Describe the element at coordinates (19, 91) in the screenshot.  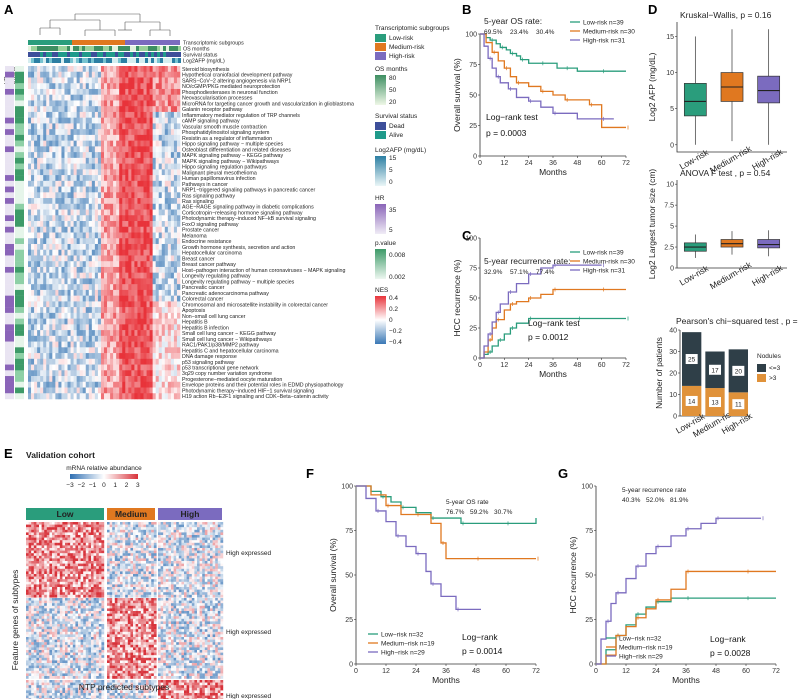
I see `pvalue-cell` at that location.